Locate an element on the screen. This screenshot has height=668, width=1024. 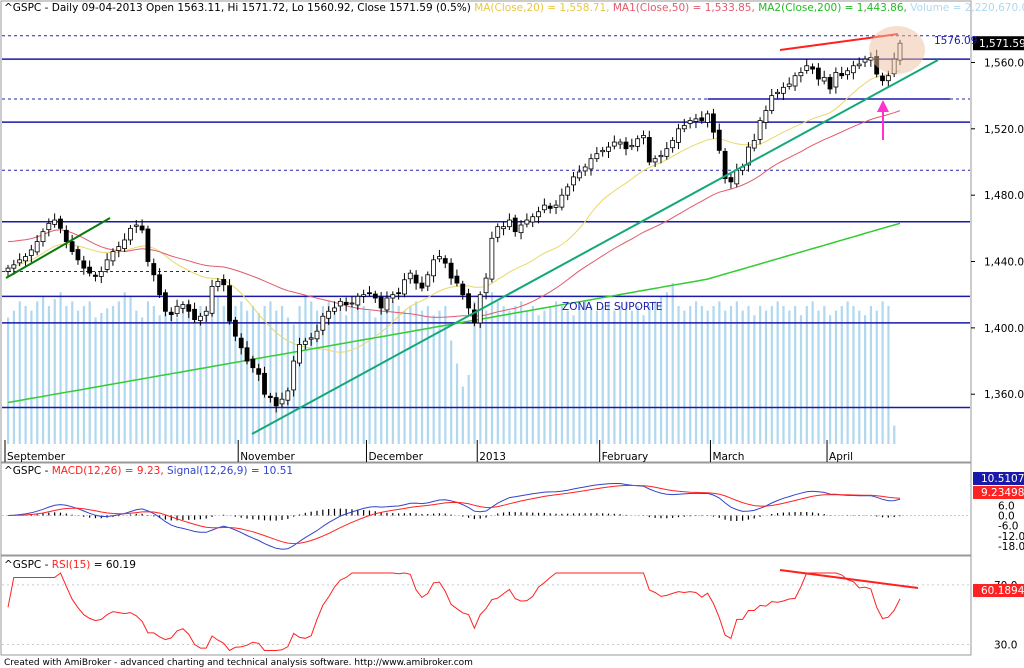
macd-panel is located at coordinates (486, 509).